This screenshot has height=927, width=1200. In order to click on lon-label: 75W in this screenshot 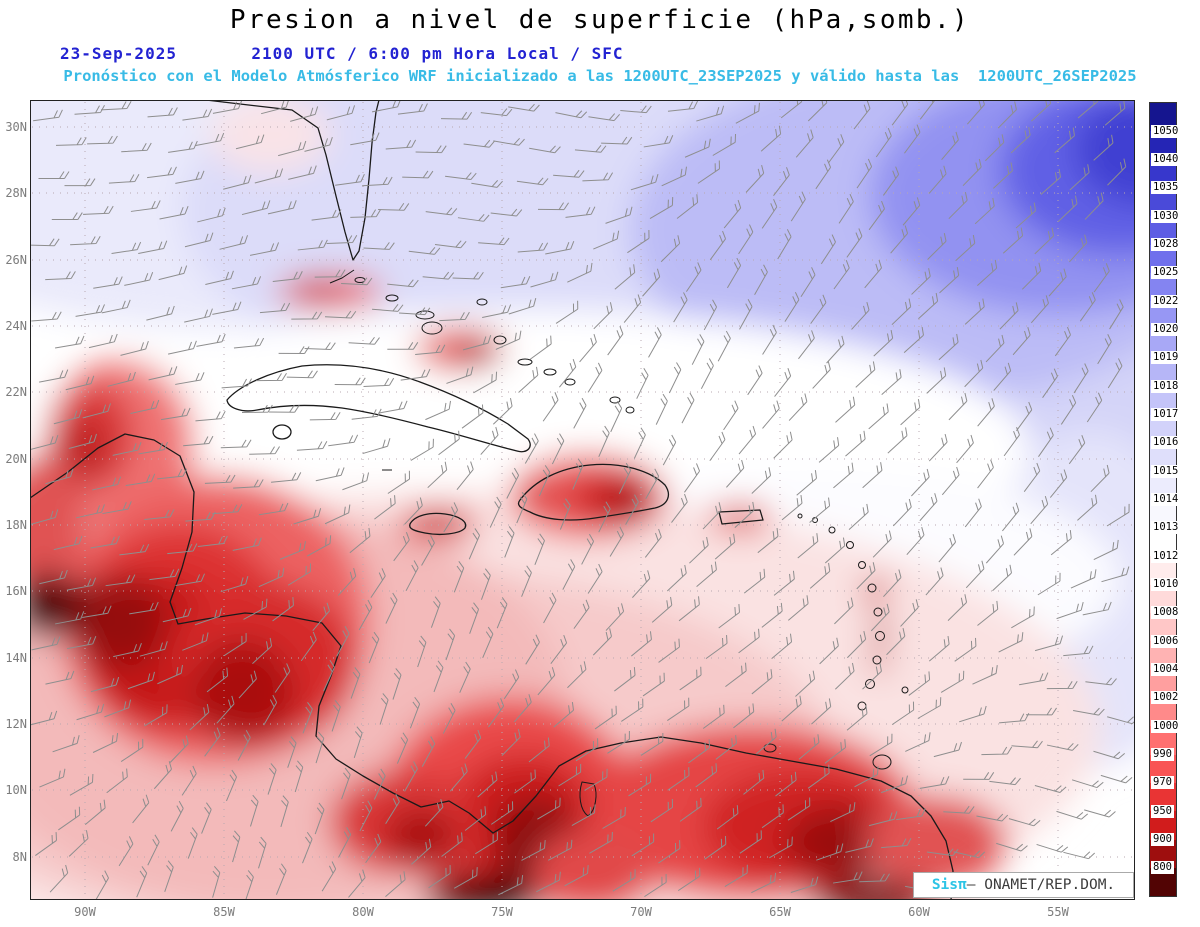, I will do `click(502, 912)`.